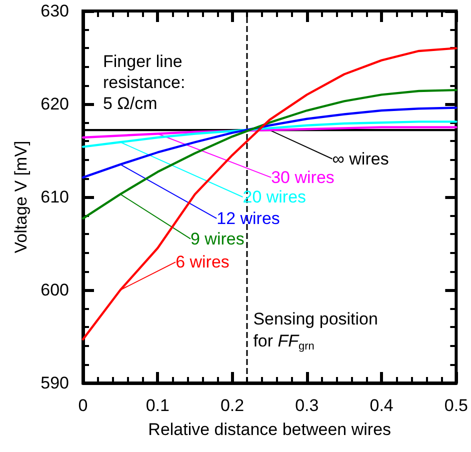  I want to click on annotation: Finger line resistance: 5 Ω/cm, so click(146, 82).